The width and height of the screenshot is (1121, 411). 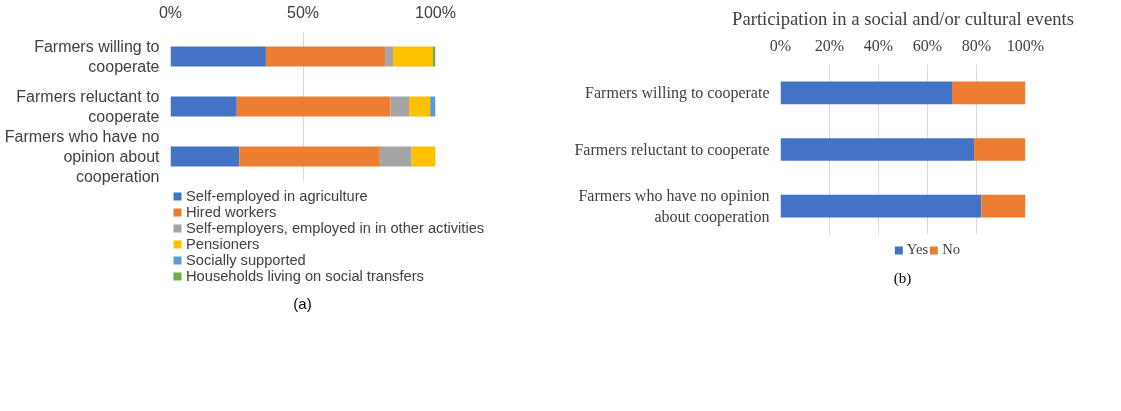 What do you see at coordinates (903, 18) in the screenshot?
I see `chart-title: Participation in a social and/or cultural events` at bounding box center [903, 18].